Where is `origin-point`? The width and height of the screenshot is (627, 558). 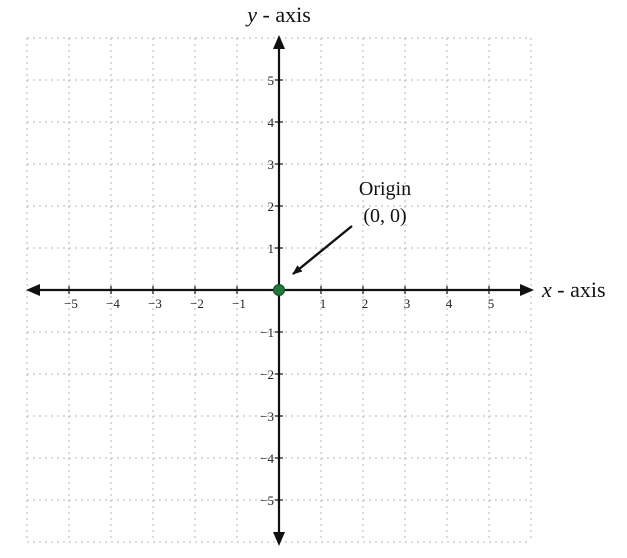
origin-point is located at coordinates (279, 290).